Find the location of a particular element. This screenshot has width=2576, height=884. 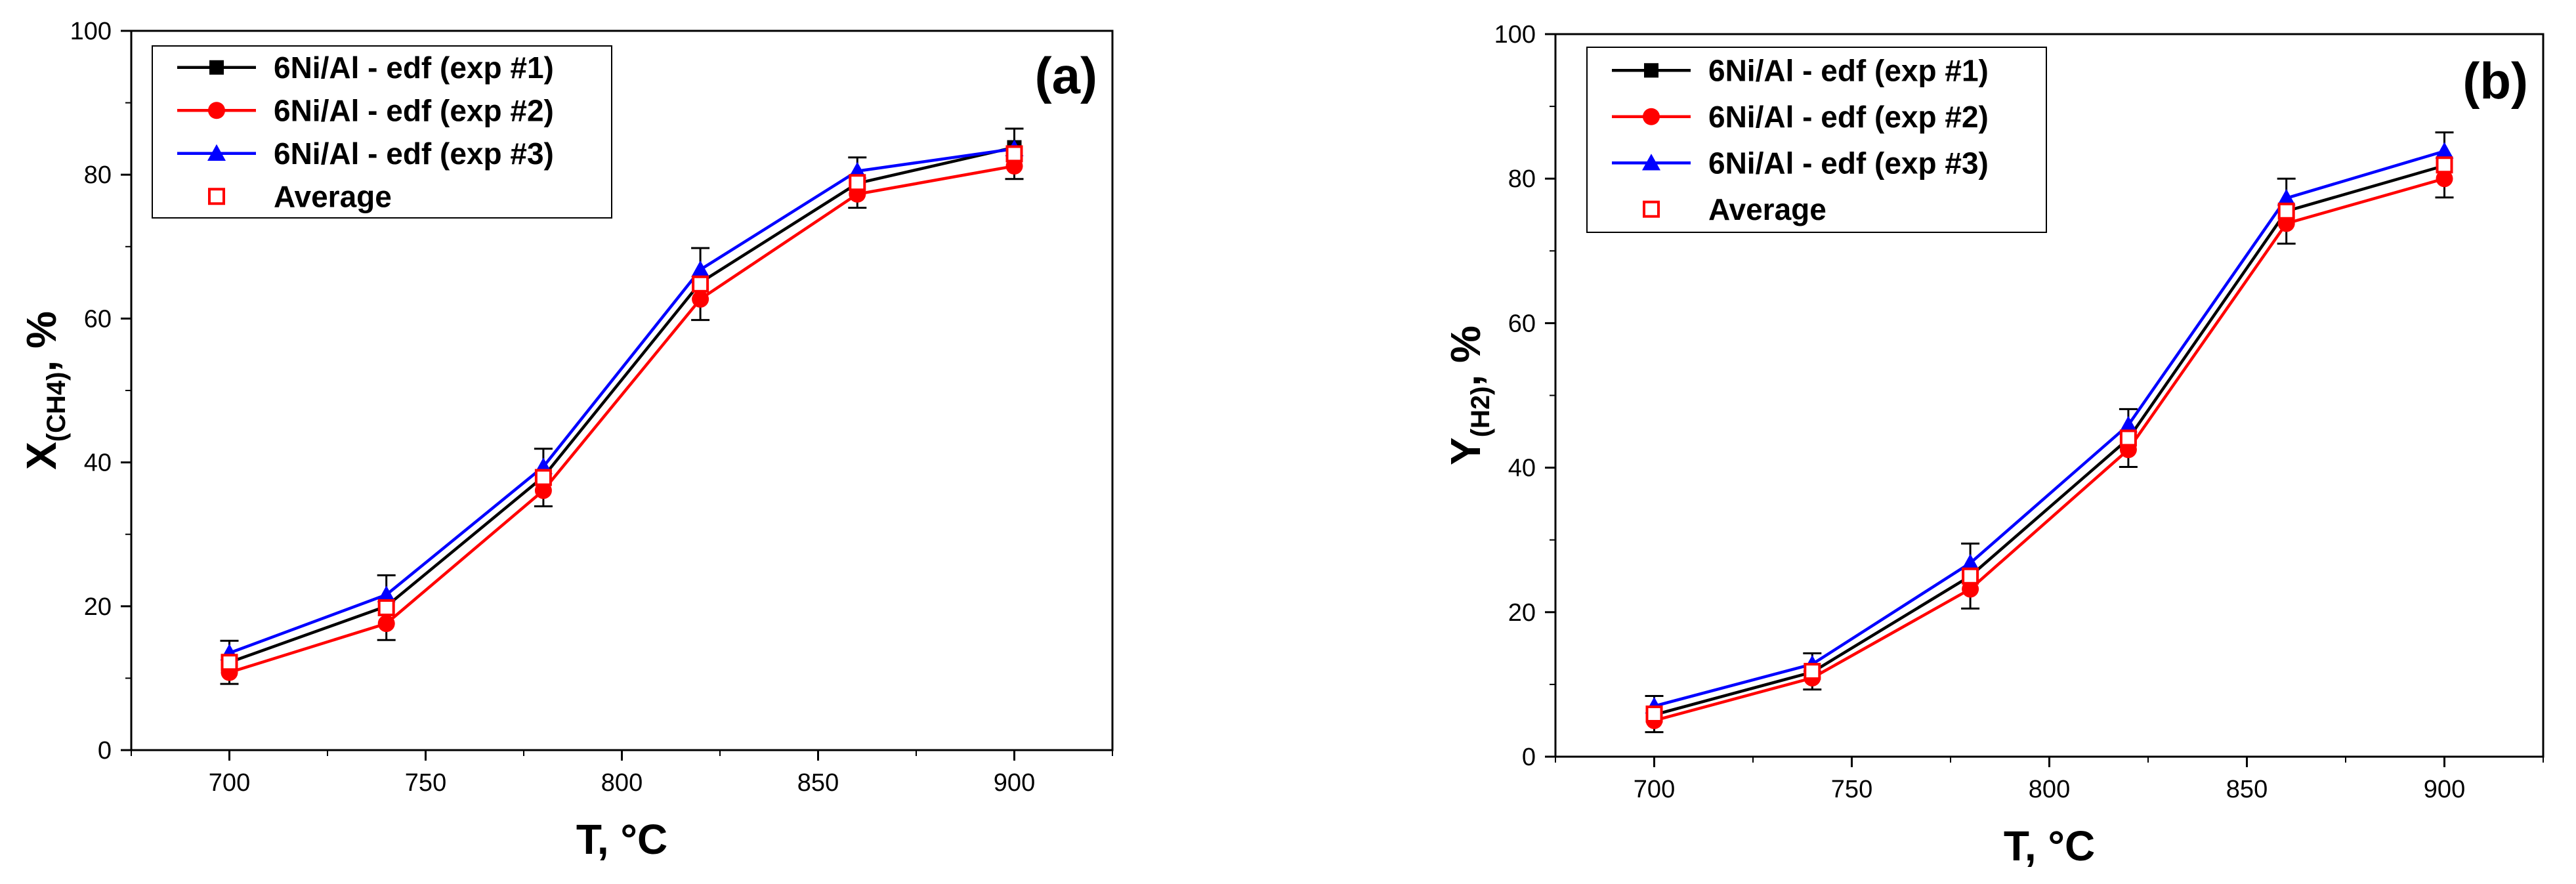

panel-label: (a) is located at coordinates (1066, 75).